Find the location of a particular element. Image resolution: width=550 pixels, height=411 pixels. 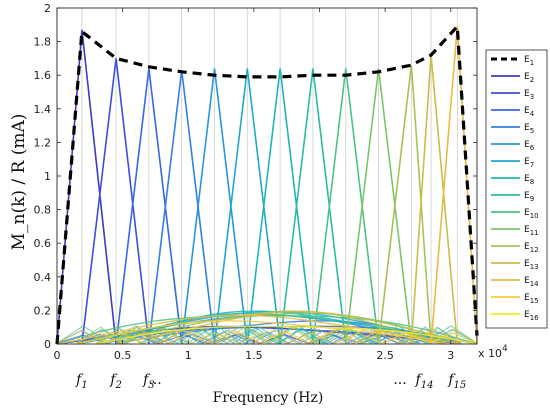

leakage-zigzag-e11 is located at coordinates (269, 335).